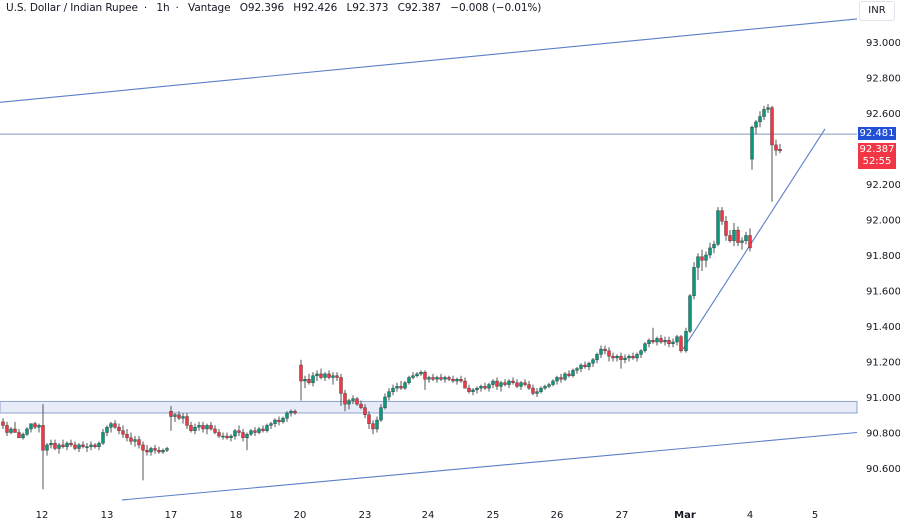 Image resolution: width=900 pixels, height=524 pixels. Describe the element at coordinates (163, 8) in the screenshot. I see `interval: 1h` at that location.